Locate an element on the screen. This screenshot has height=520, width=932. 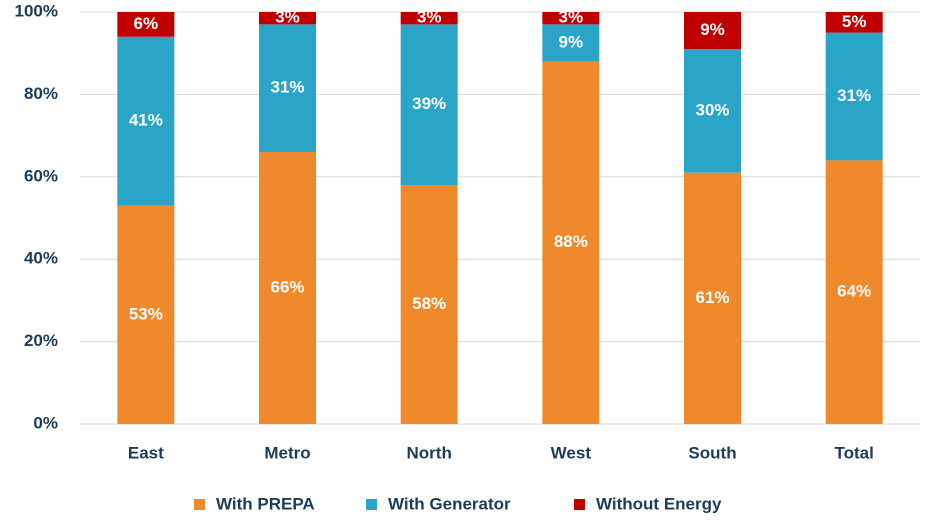
legend-label: Without Energy is located at coordinates (659, 503).